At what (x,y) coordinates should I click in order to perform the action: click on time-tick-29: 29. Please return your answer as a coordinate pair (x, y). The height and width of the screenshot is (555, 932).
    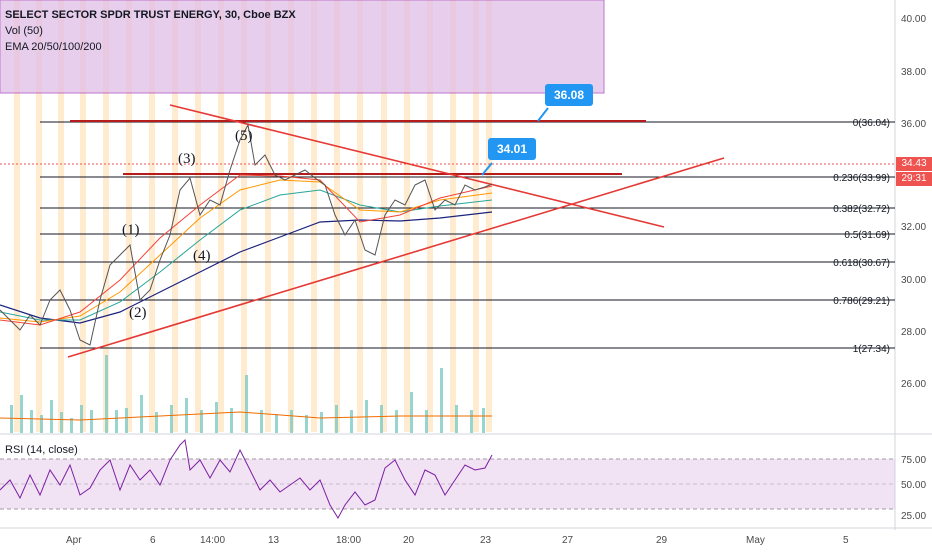
    Looking at the image, I should click on (662, 540).